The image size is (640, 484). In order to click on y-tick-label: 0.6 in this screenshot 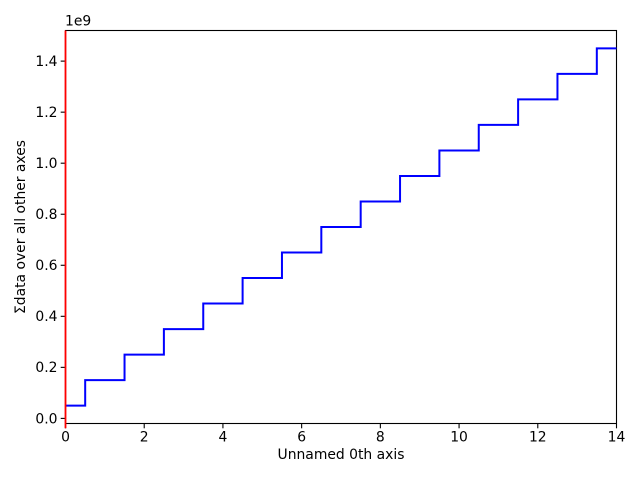, I will do `click(46, 266)`.